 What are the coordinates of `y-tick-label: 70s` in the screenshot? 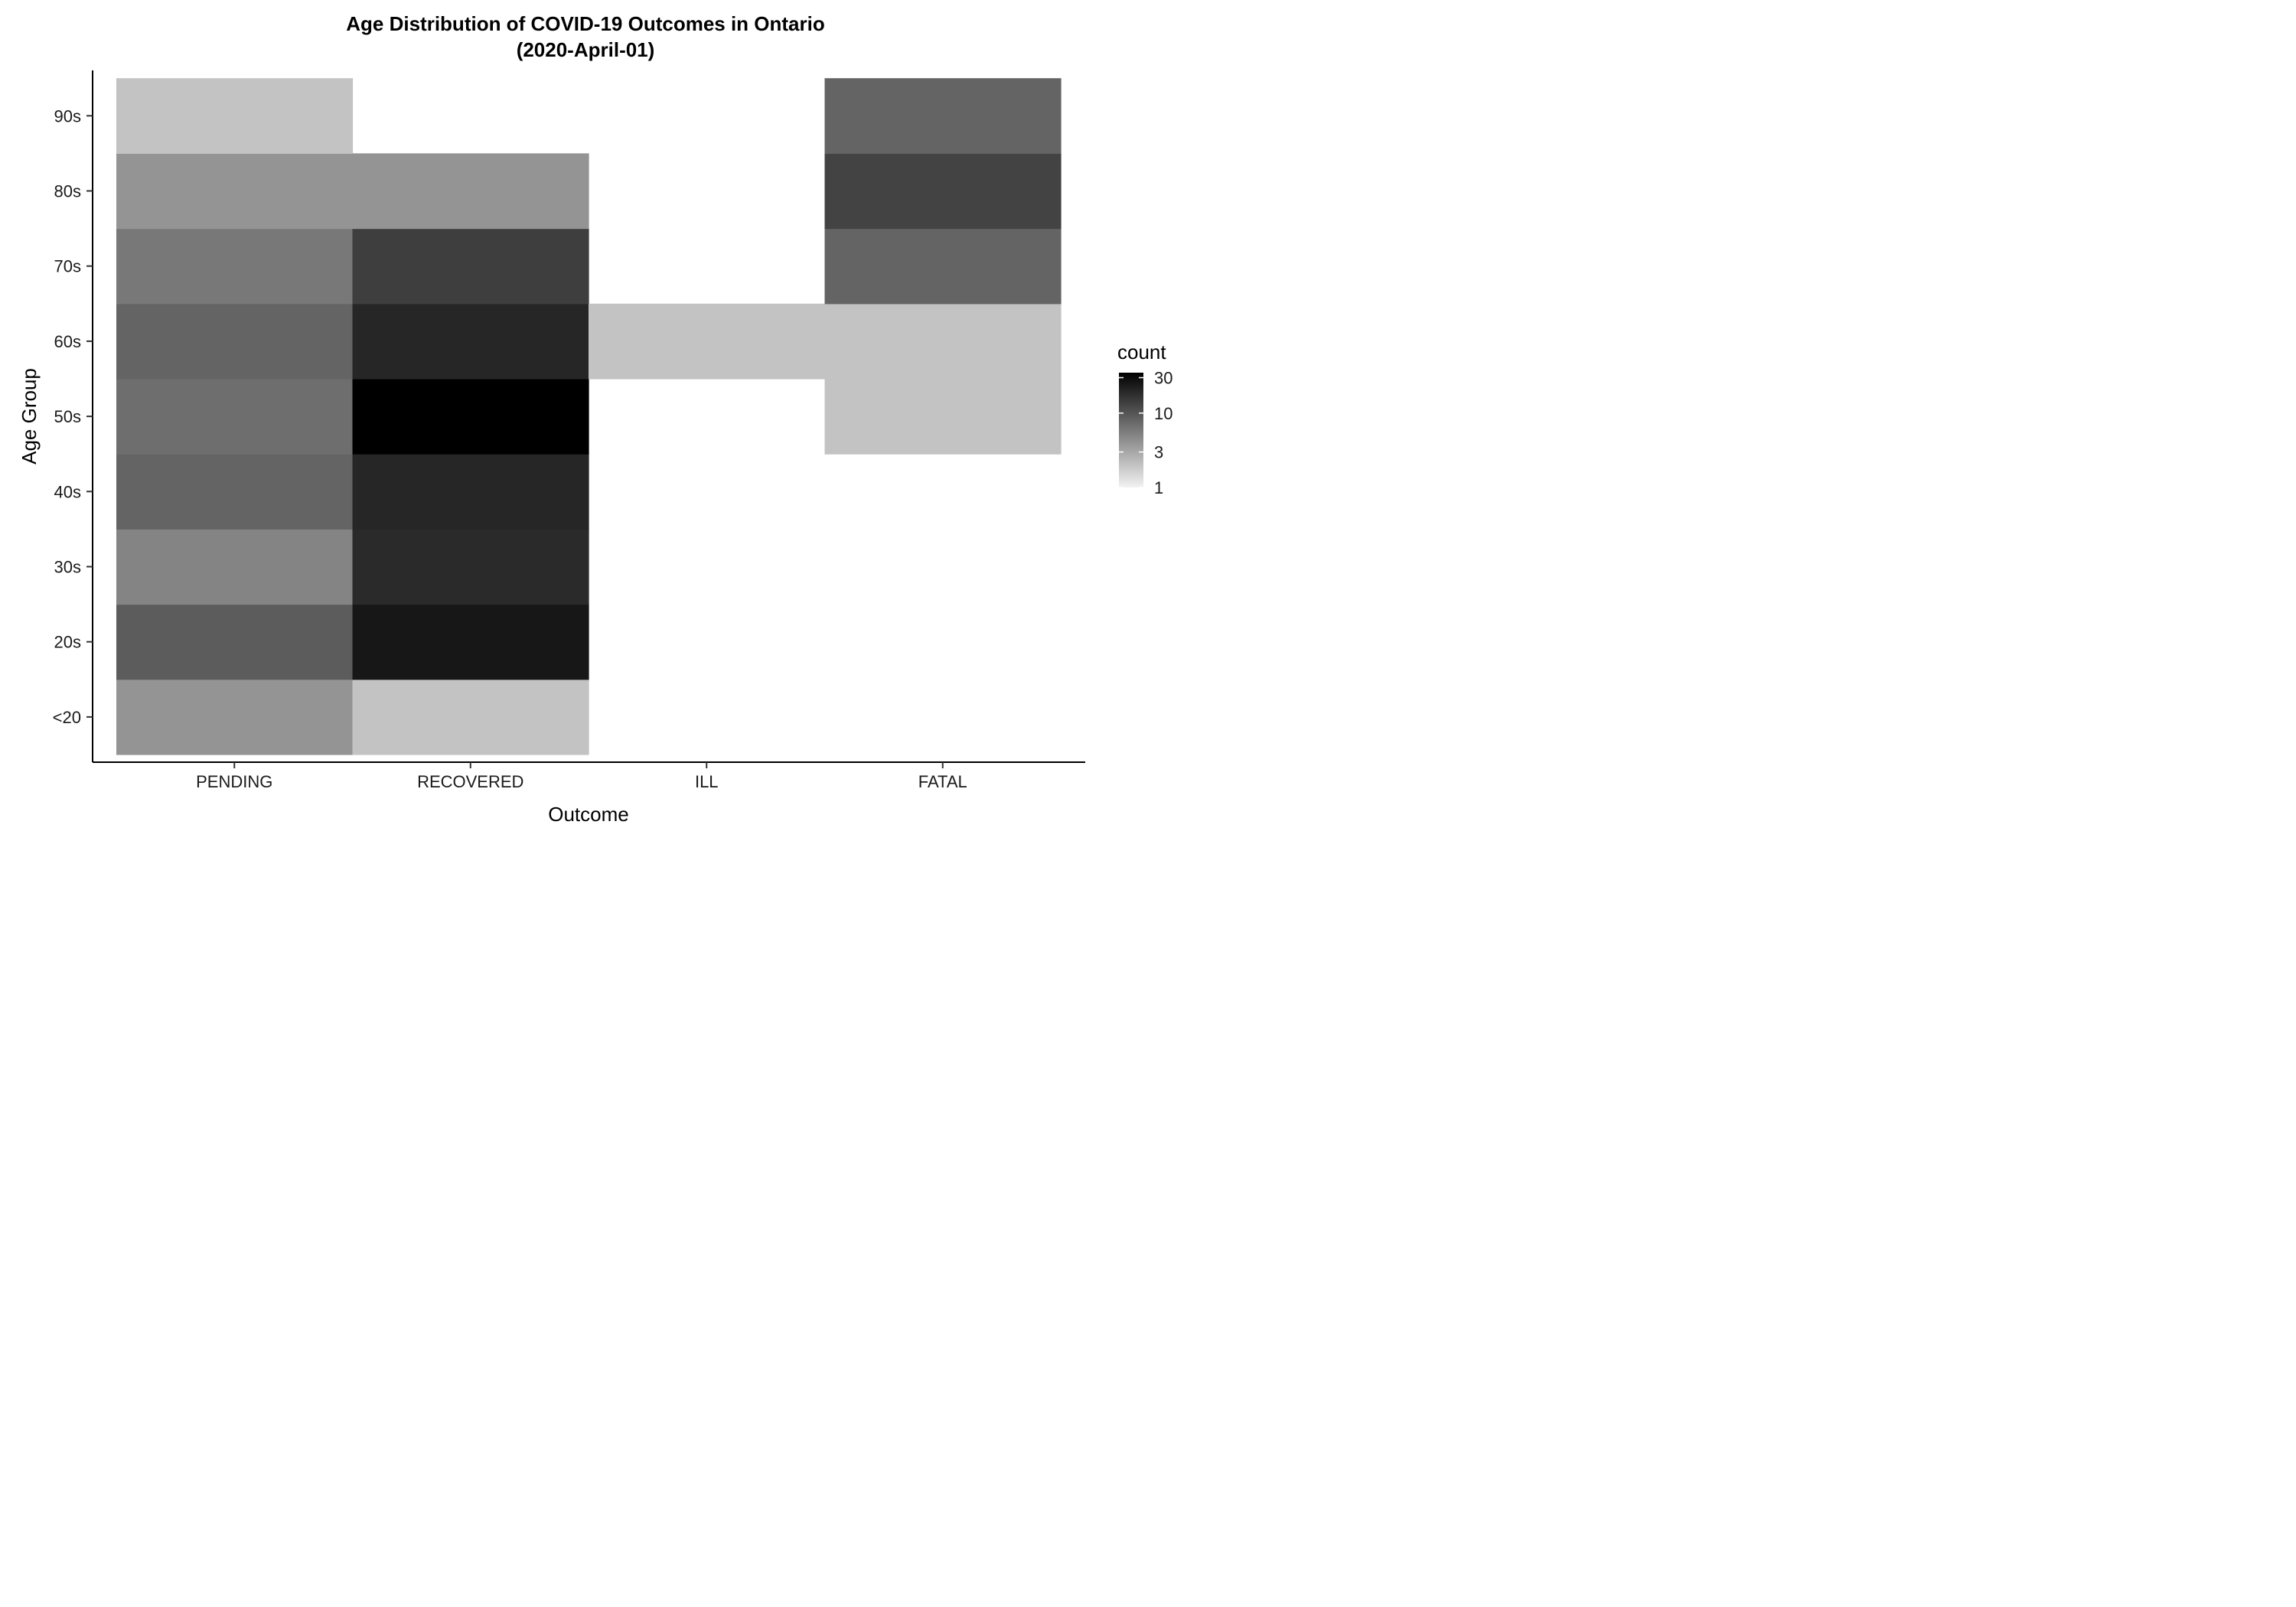 It's located at (67, 266).